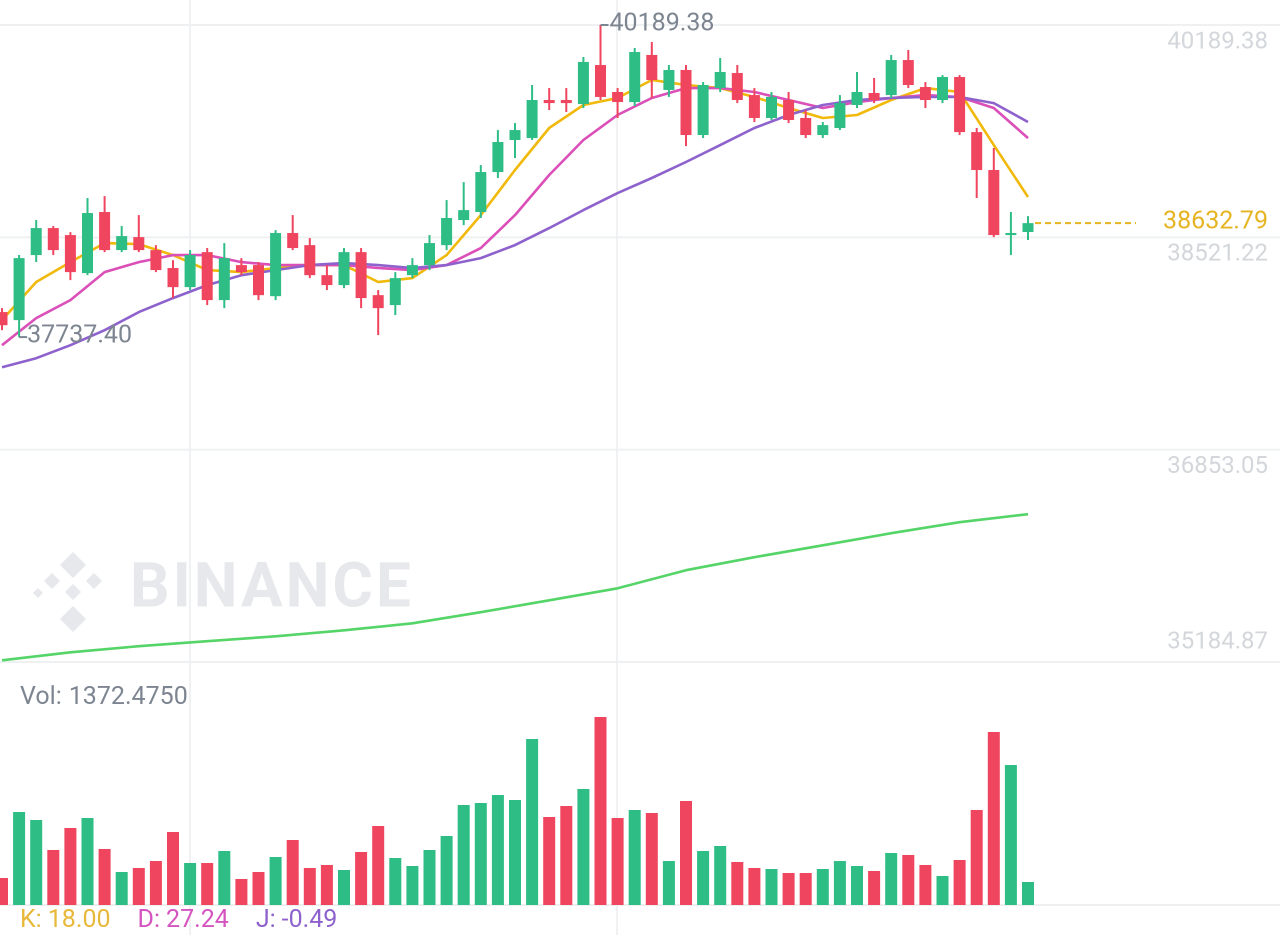  I want to click on readout-part: D:, so click(149, 919).